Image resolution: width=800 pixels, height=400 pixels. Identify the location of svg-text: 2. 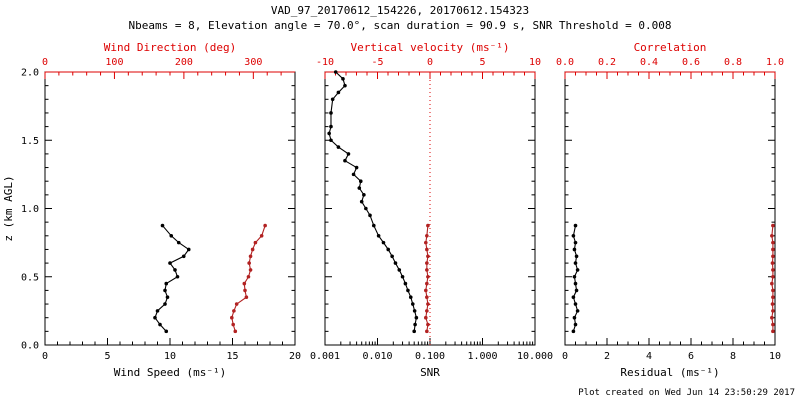
(607, 356).